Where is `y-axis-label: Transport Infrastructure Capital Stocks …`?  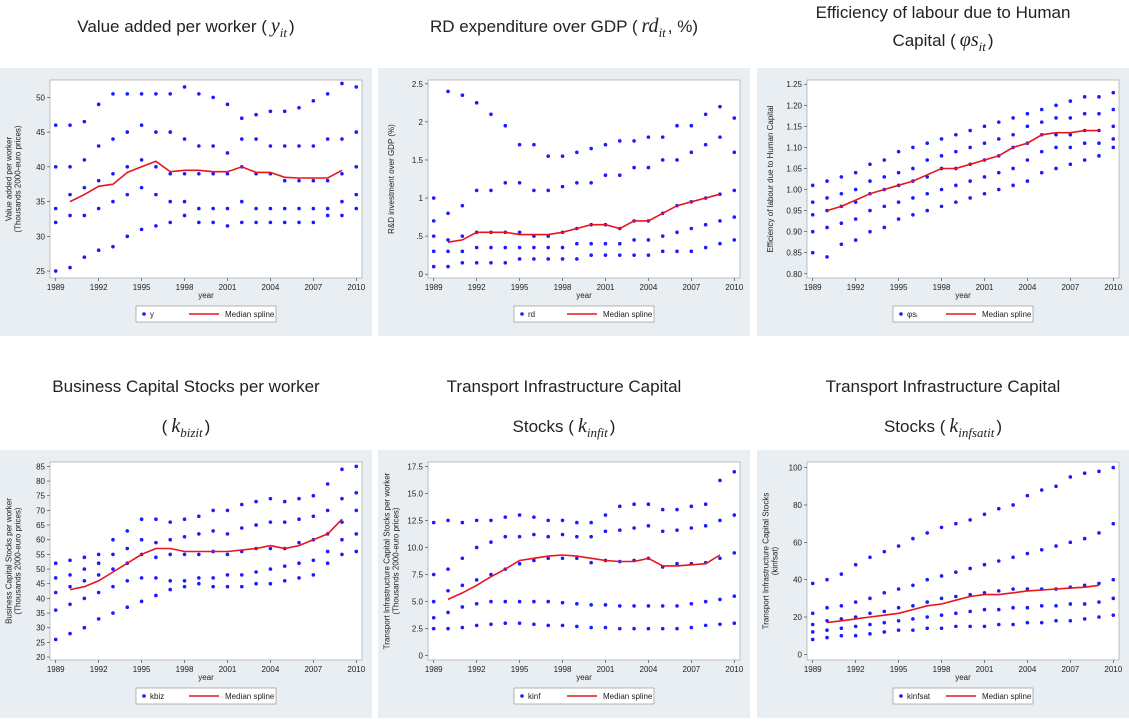
y-axis-label: Transport Infrastructure Capital Stocks … is located at coordinates (387, 560).